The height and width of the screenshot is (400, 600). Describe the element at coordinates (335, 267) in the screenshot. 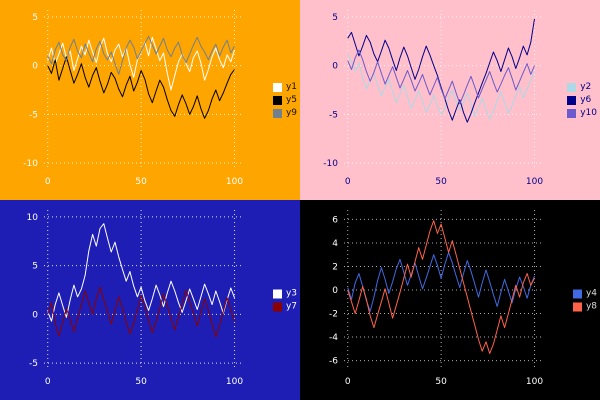

I see `y-tick-label: 2` at that location.